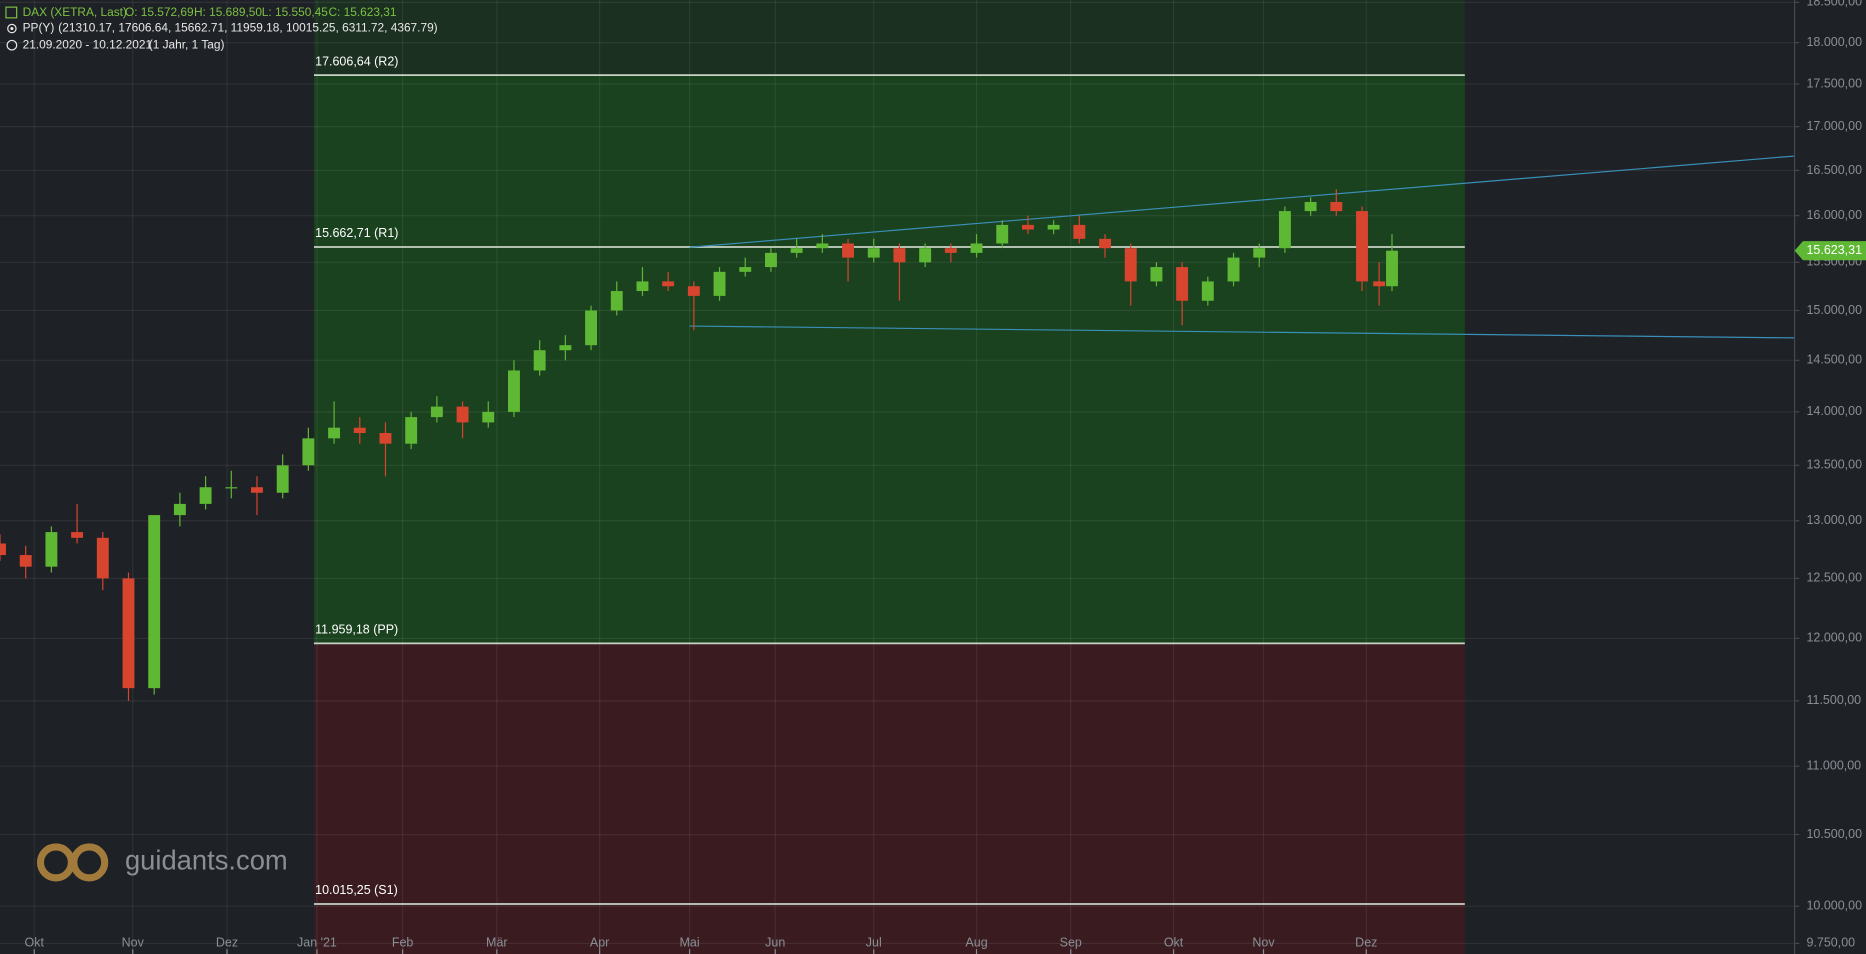  What do you see at coordinates (1834, 42) in the screenshot?
I see `y-tick-label: 18.000,00` at bounding box center [1834, 42].